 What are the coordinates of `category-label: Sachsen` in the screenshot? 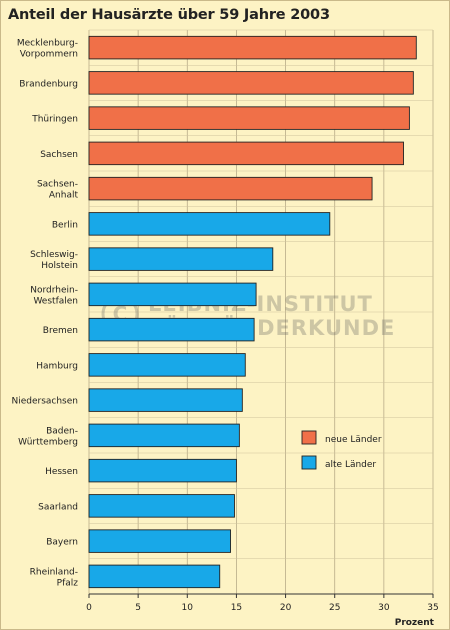 It's located at (59, 155).